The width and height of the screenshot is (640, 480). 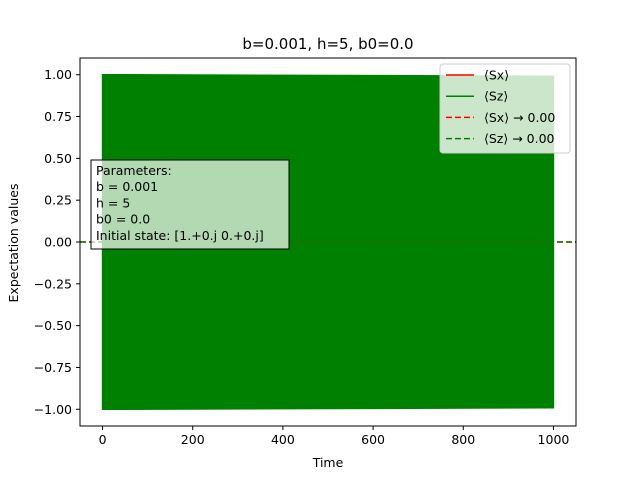 What do you see at coordinates (519, 117) in the screenshot?
I see `legend-entry: ⟨Sx⟩ → 0.00` at bounding box center [519, 117].